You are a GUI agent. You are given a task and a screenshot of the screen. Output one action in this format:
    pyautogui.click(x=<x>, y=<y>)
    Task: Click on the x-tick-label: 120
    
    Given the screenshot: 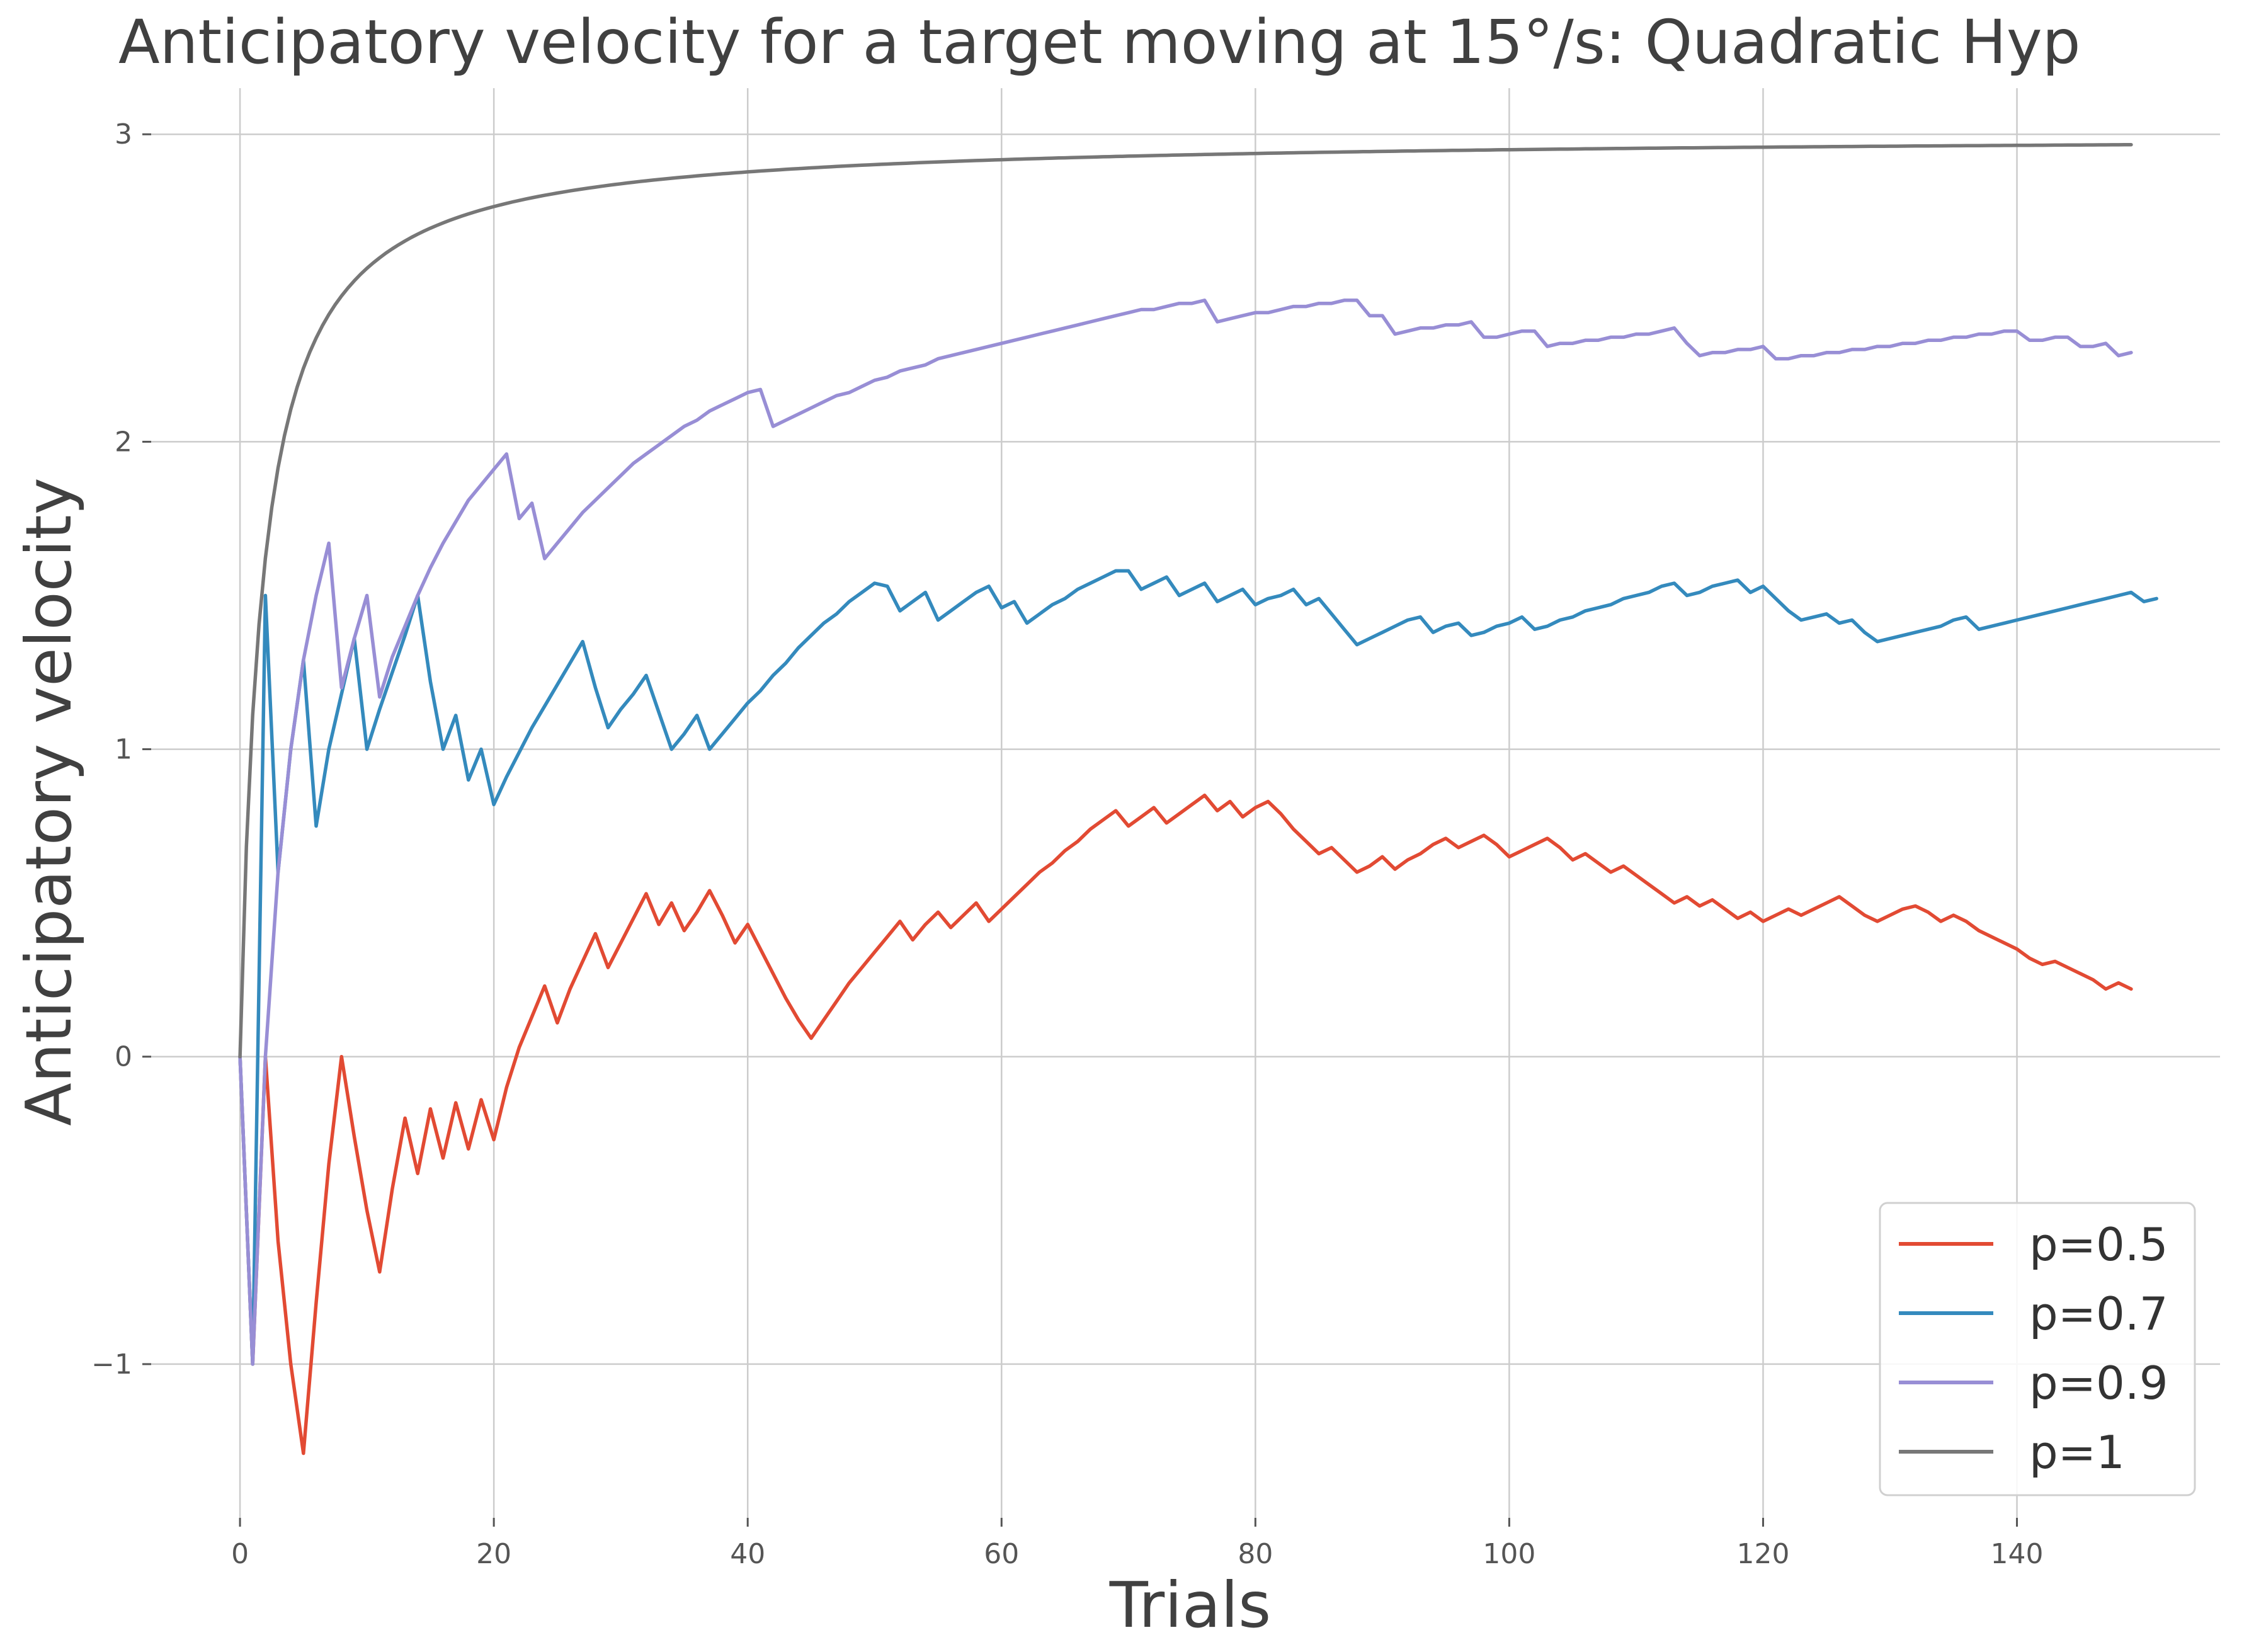 What is the action you would take?
    pyautogui.click(x=1762, y=1554)
    